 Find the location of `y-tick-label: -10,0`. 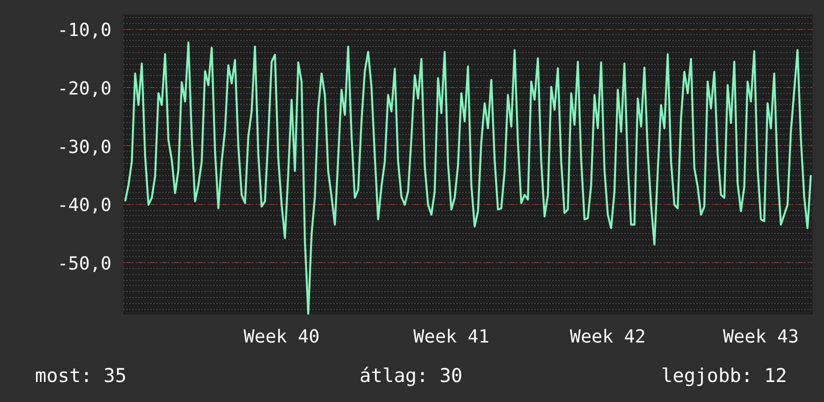

y-tick-label: -10,0 is located at coordinates (84, 31).